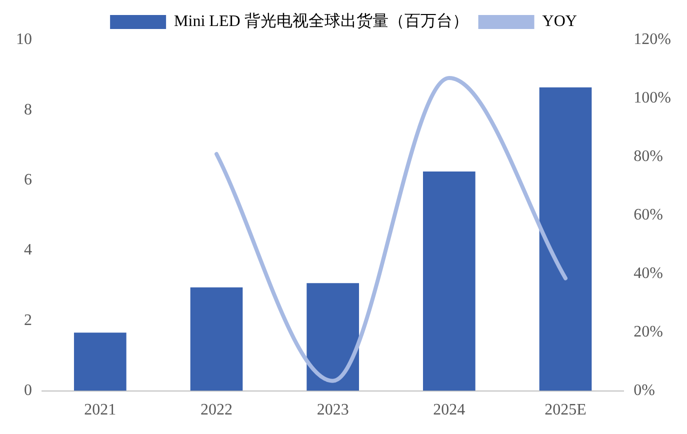  I want to click on y2-tick-label: 40%, so click(648, 273).